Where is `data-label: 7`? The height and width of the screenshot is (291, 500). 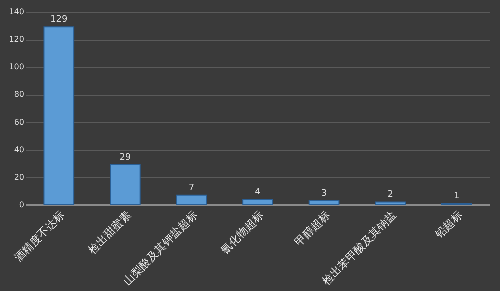 data-label: 7 is located at coordinates (191, 188).